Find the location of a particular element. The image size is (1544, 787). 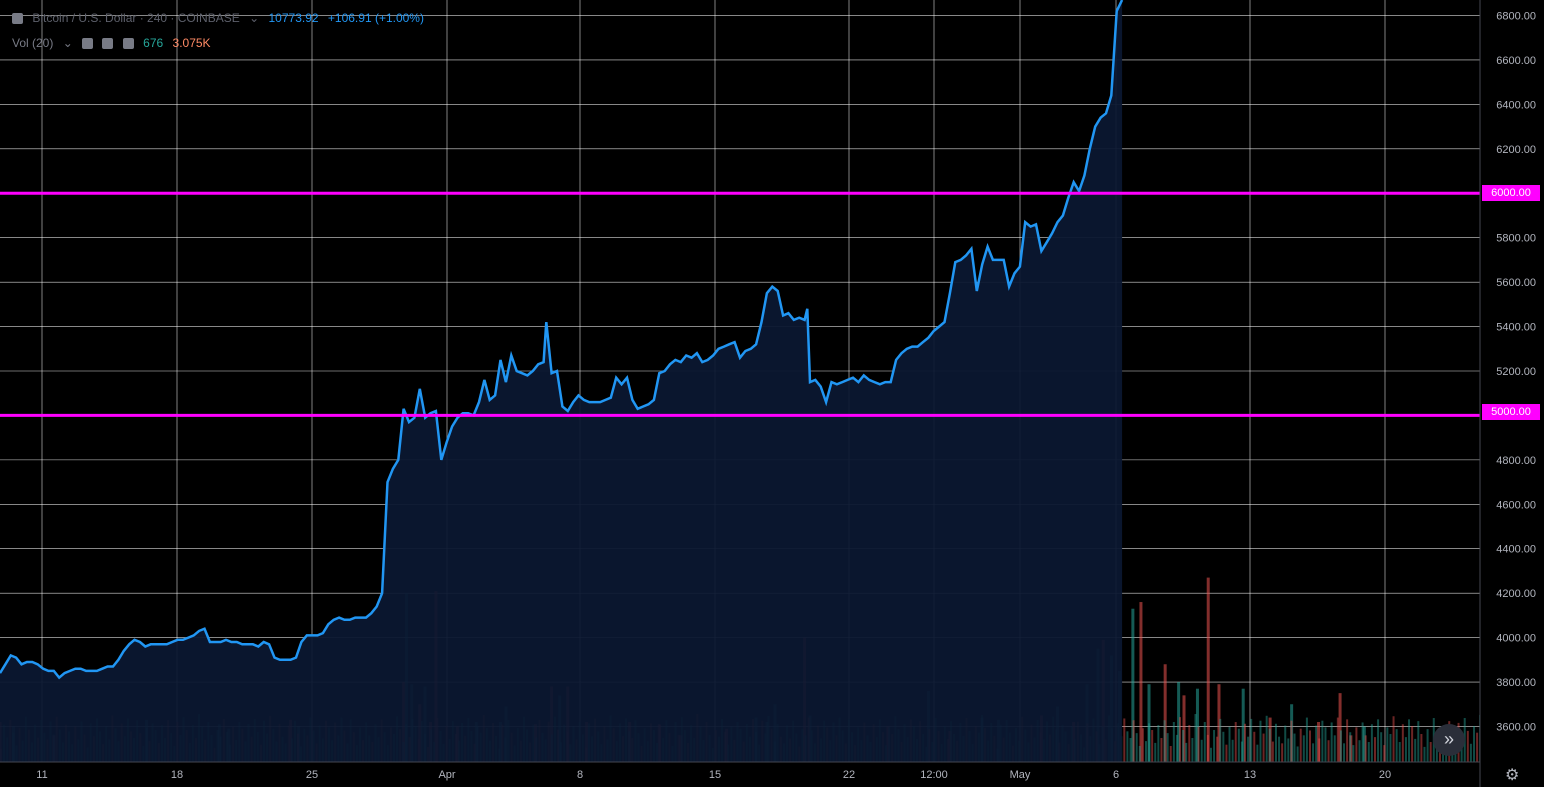

double-chevron-right-icon: » is located at coordinates (1449, 740).